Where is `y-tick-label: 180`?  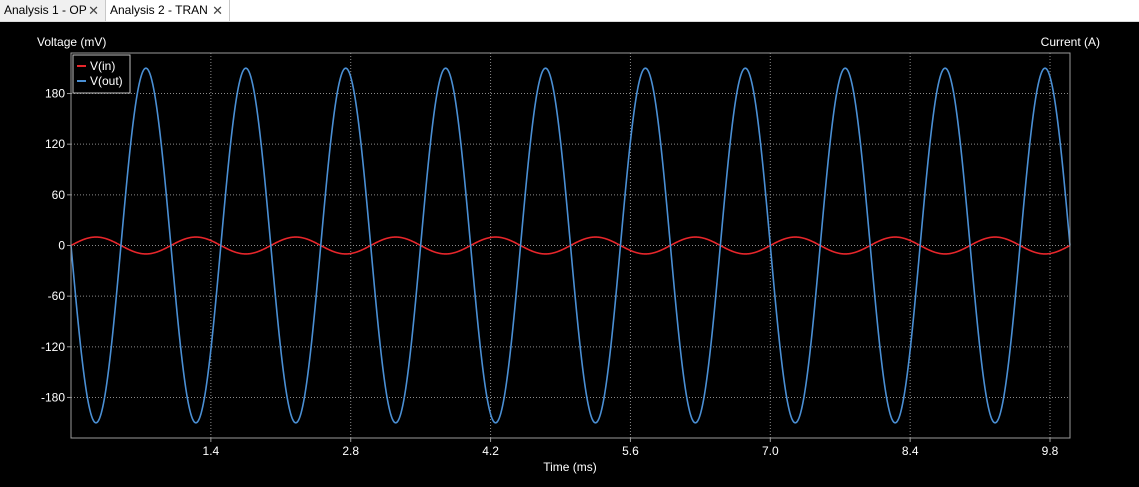 y-tick-label: 180 is located at coordinates (55, 94).